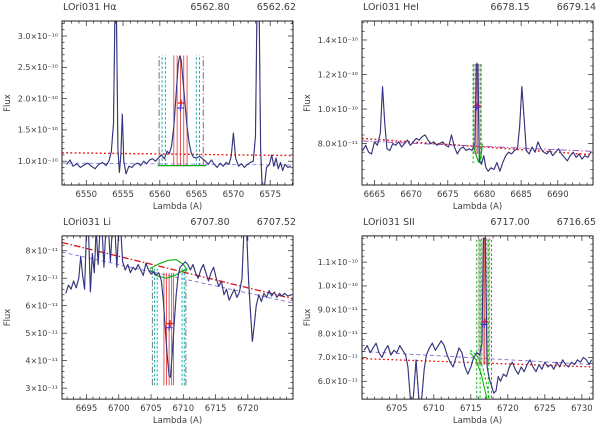 This screenshot has height=429, width=600. What do you see at coordinates (41, 251) in the screenshot?
I see `y-tick-label: 8×10⁻¹¹` at bounding box center [41, 251].